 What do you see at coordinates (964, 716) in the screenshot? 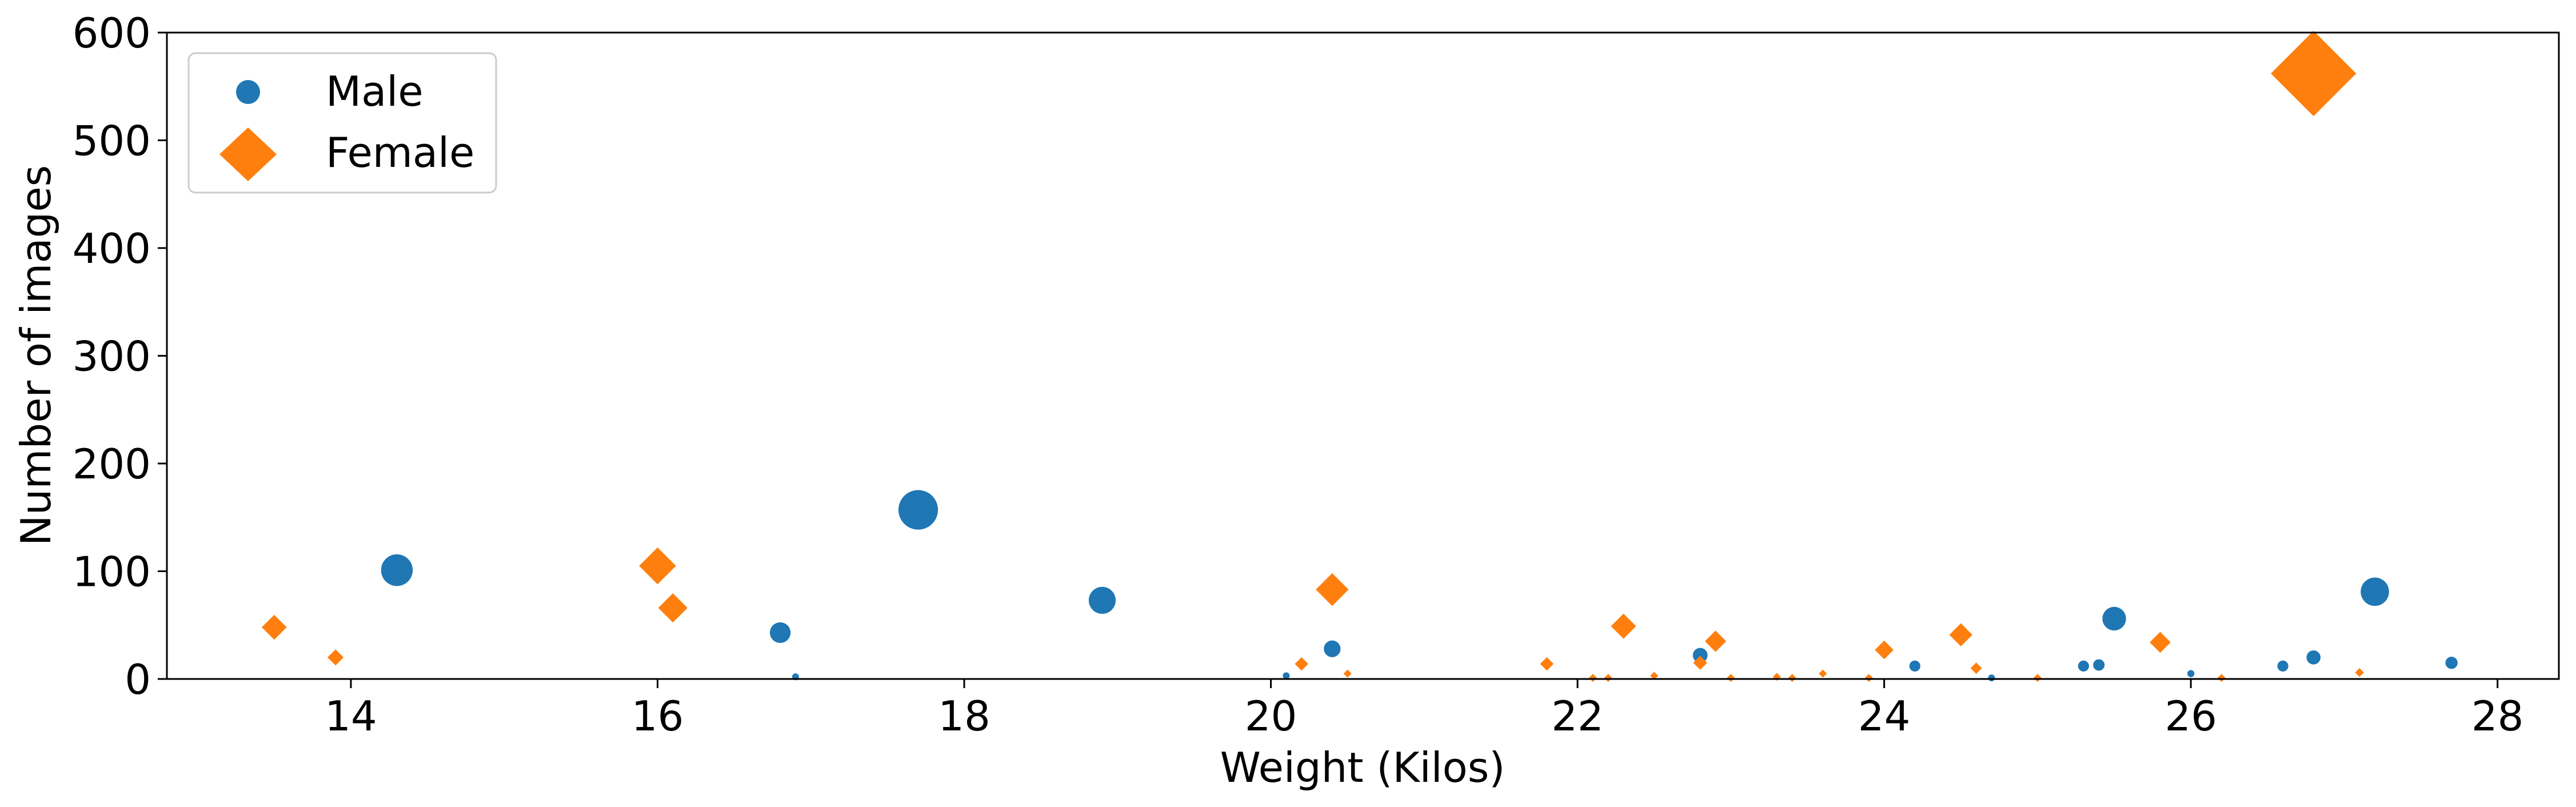
I see `x-tick-label: 18` at bounding box center [964, 716].